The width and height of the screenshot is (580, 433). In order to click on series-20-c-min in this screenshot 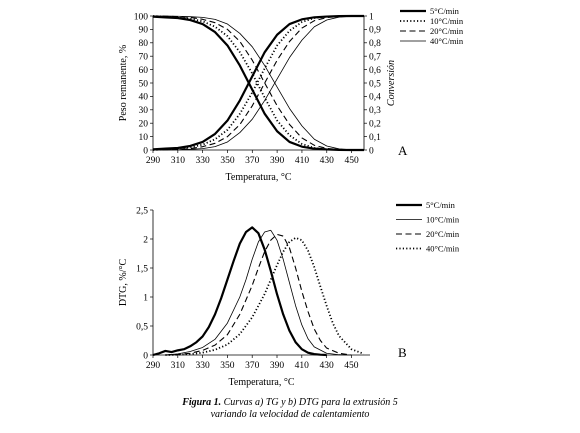, I will do `click(258, 294)`.